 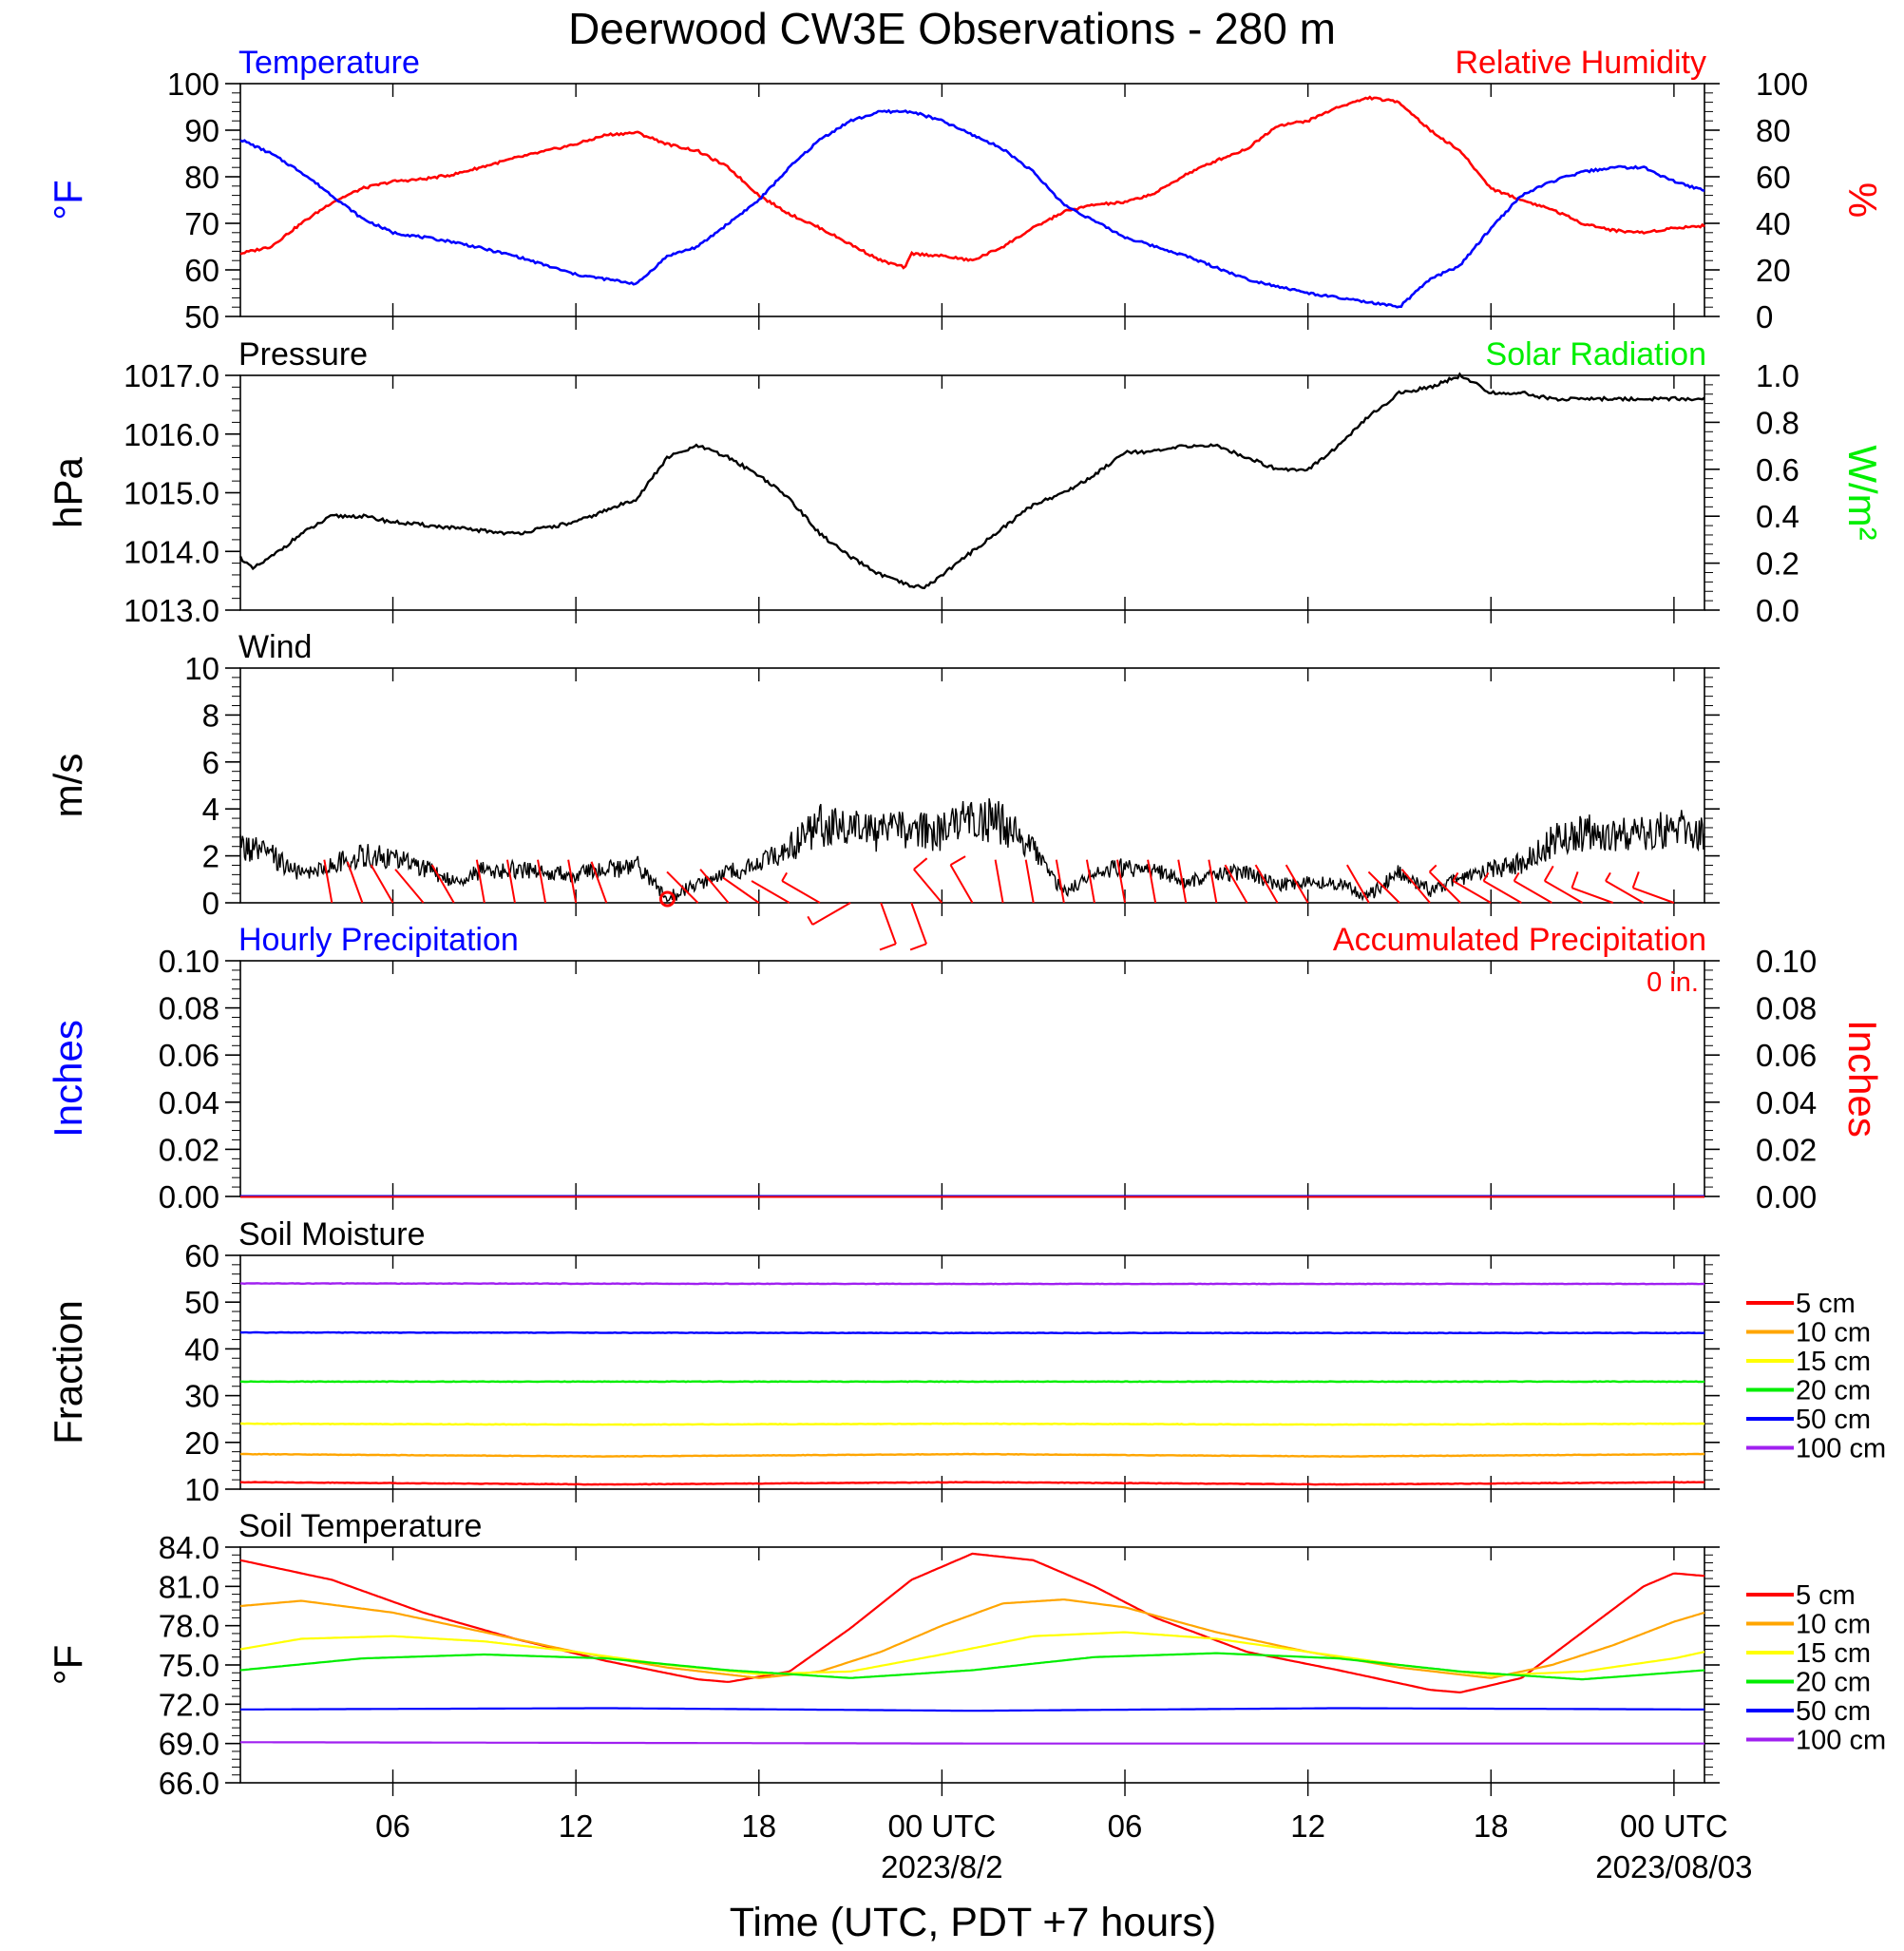 I want to click on y-tick-label: 70, so click(x=202, y=223).